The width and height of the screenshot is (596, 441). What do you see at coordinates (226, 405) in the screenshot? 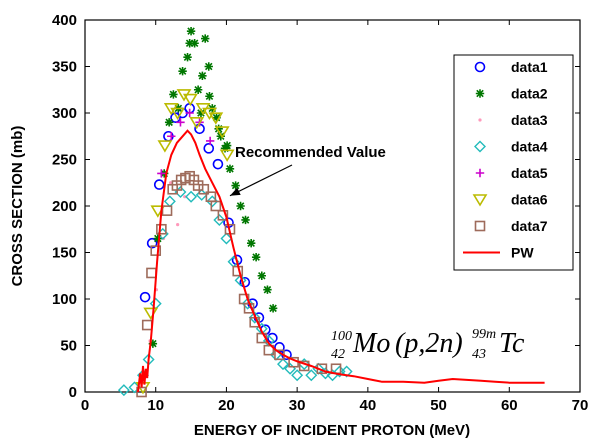
I see `x-tick-label: 20` at bounding box center [226, 405].